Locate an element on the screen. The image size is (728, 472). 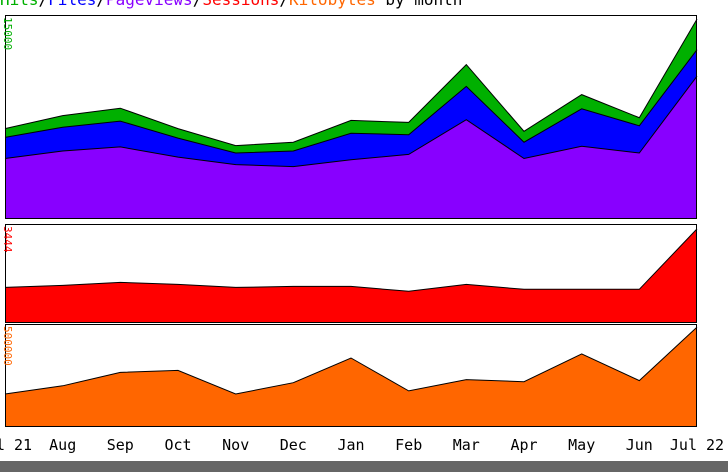
chart-title-part: Files is located at coordinates (72, 4).